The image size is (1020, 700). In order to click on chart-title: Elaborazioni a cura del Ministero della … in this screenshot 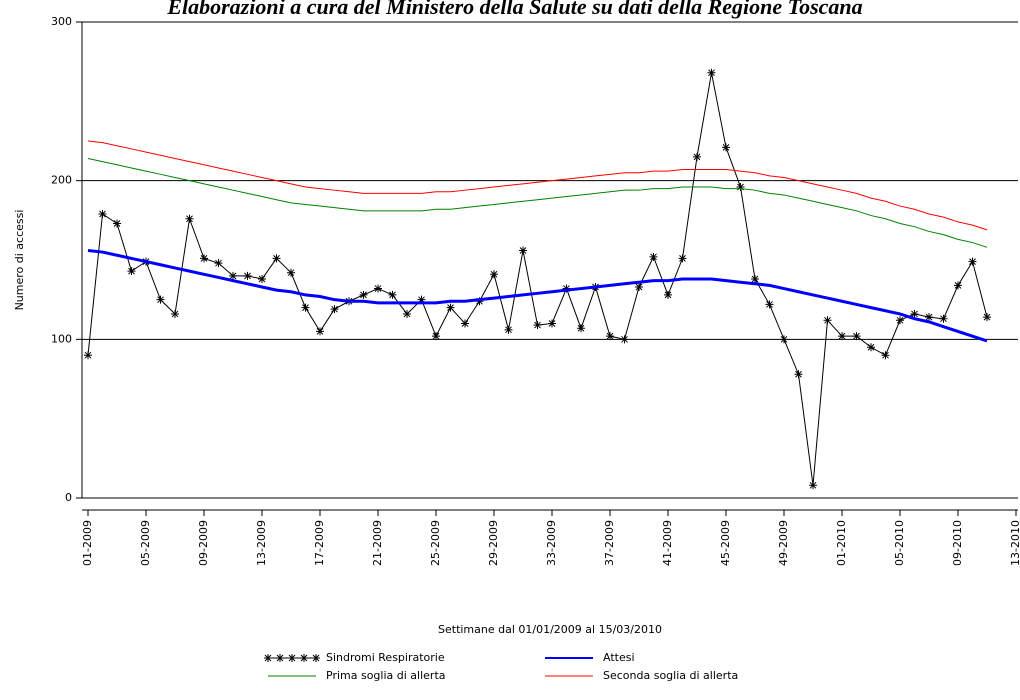, I will do `click(514, 9)`.